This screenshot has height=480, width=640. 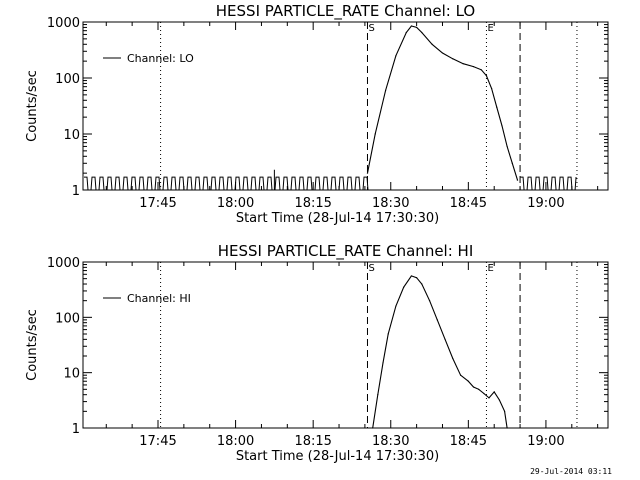 What do you see at coordinates (346, 251) in the screenshot?
I see `chart-title: HESSI PARTICLE_RATE Channel: HI` at bounding box center [346, 251].